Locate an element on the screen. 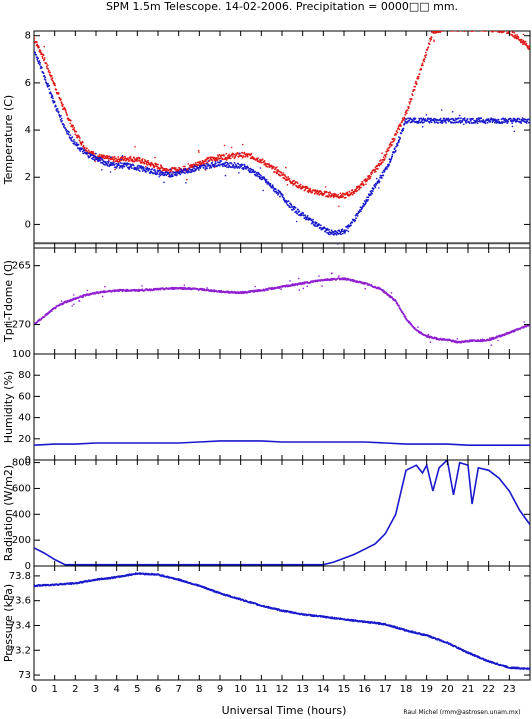  y-axis-label: Humidity (%) is located at coordinates (8, 407).